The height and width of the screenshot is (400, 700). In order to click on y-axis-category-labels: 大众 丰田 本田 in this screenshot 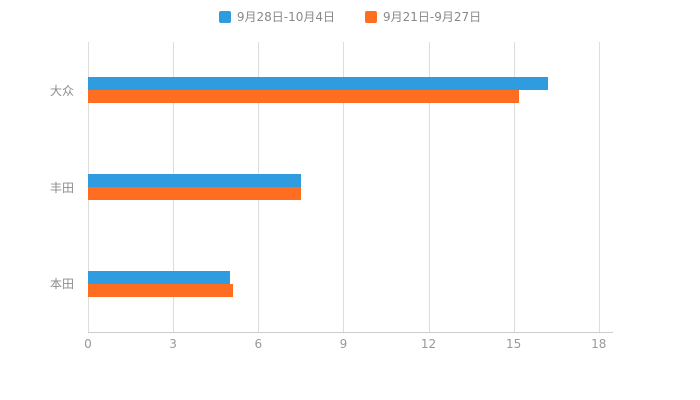, I will do `click(37, 187)`.